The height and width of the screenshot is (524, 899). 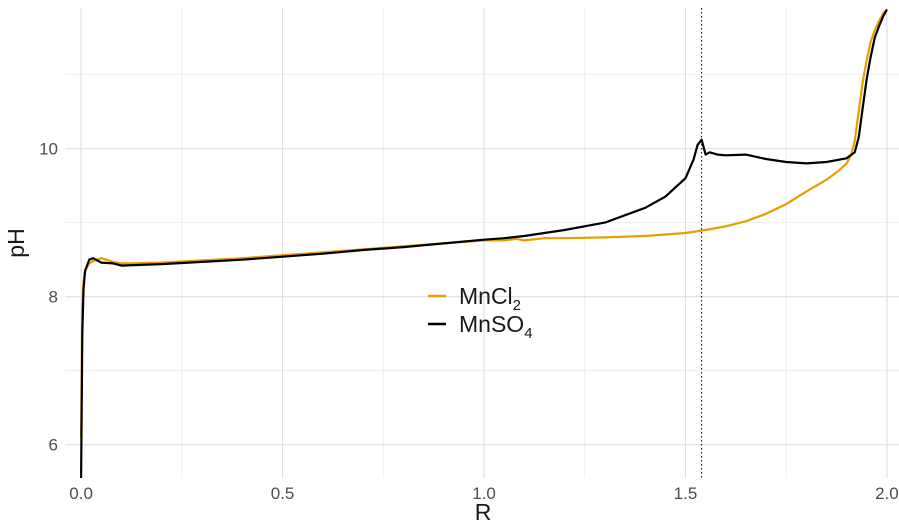 I want to click on x-tick-label: 1.5, so click(x=686, y=493).